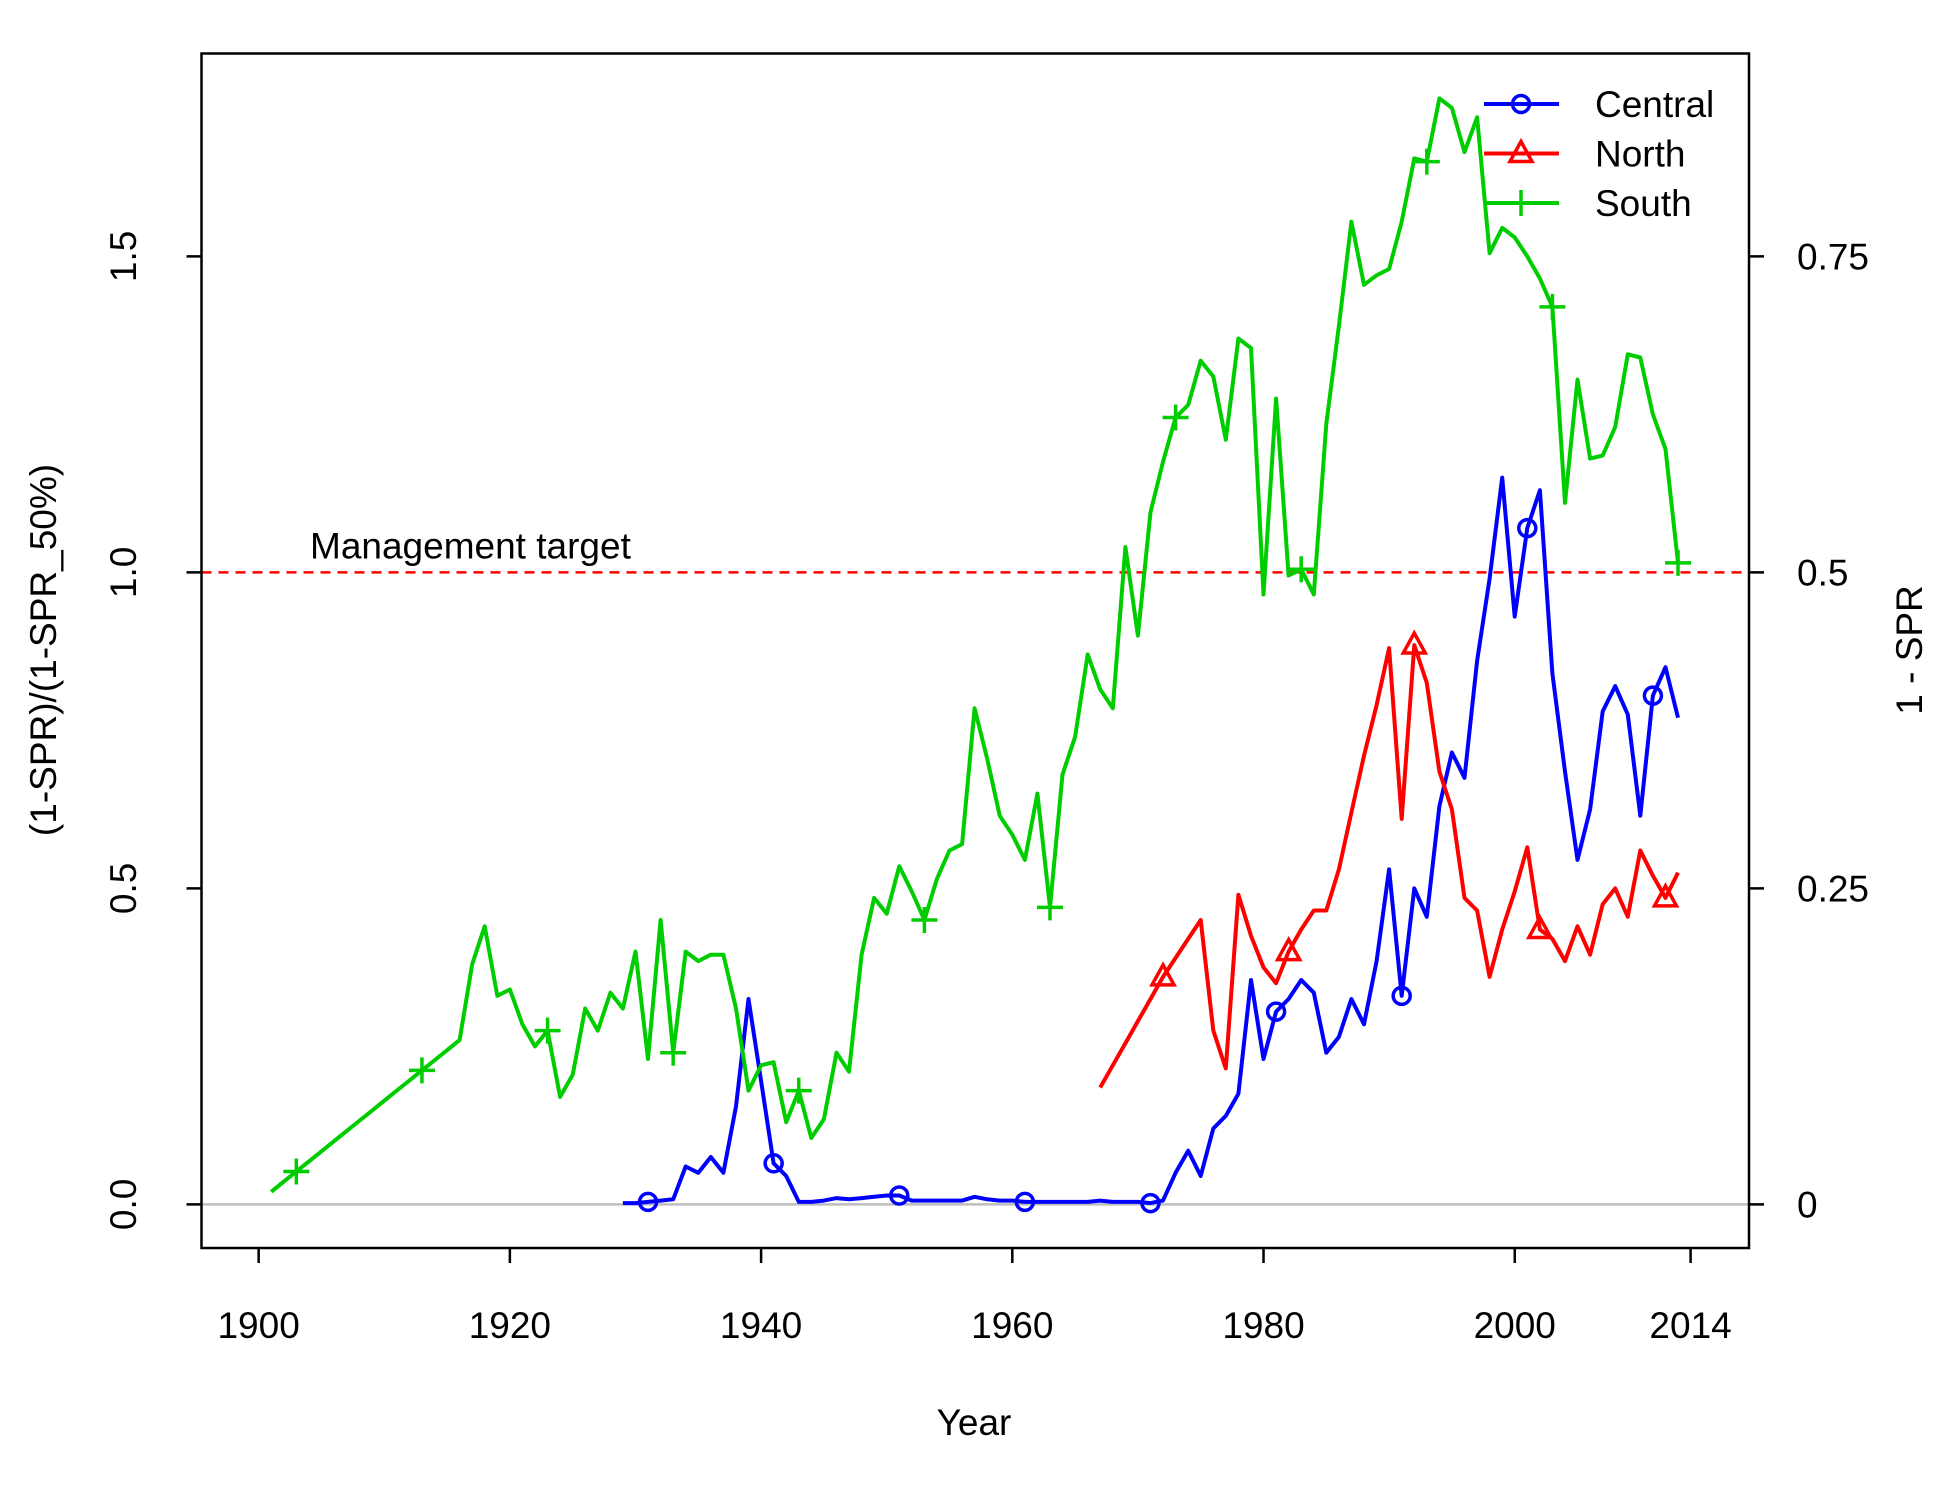  What do you see at coordinates (1807, 1204) in the screenshot?
I see `y2-tick-label: 0` at bounding box center [1807, 1204].